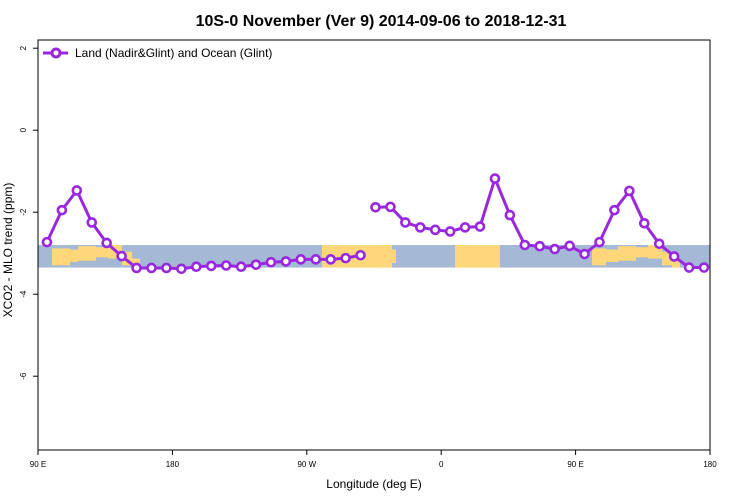 This screenshot has width=750, height=500. Describe the element at coordinates (23, 212) in the screenshot. I see `y-tick-label: -2` at that location.